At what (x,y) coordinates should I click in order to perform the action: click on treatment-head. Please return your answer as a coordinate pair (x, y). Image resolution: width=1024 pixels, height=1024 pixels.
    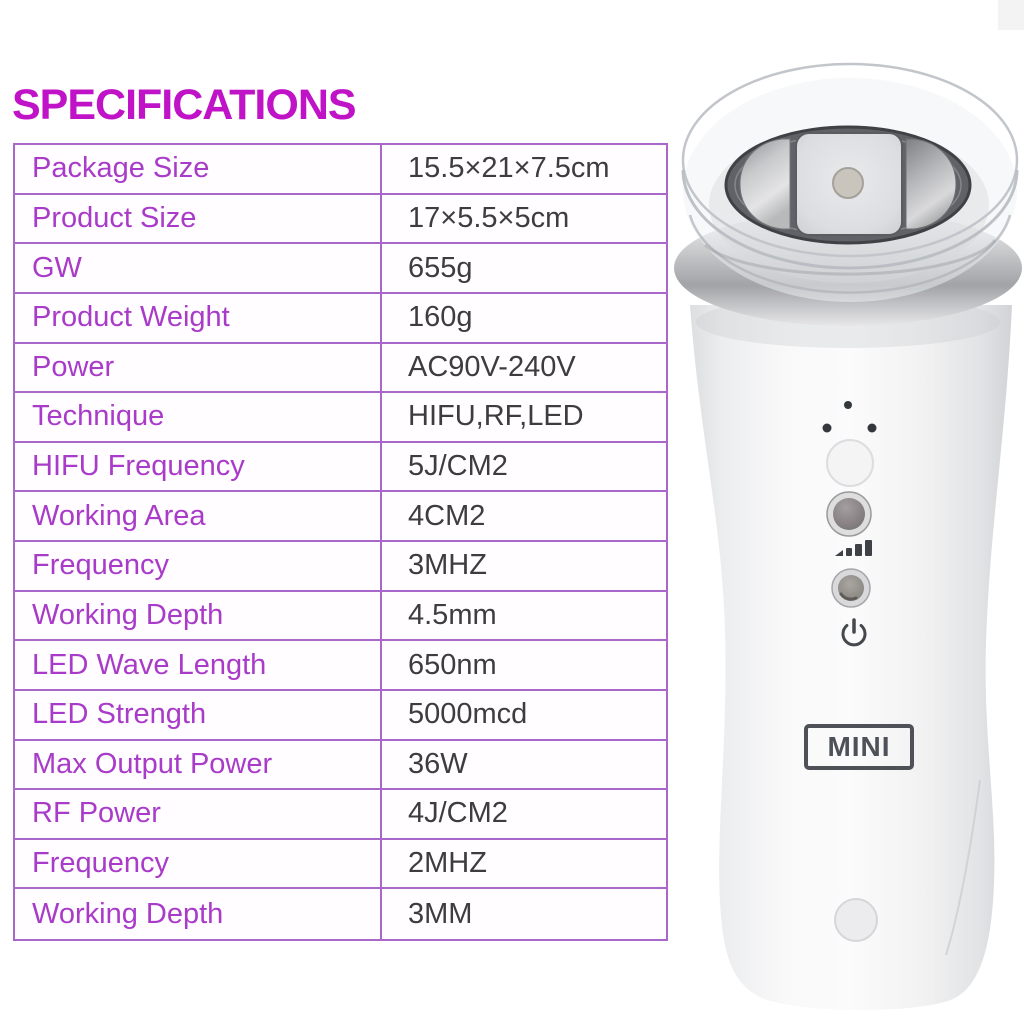
    Looking at the image, I should click on (848, 185).